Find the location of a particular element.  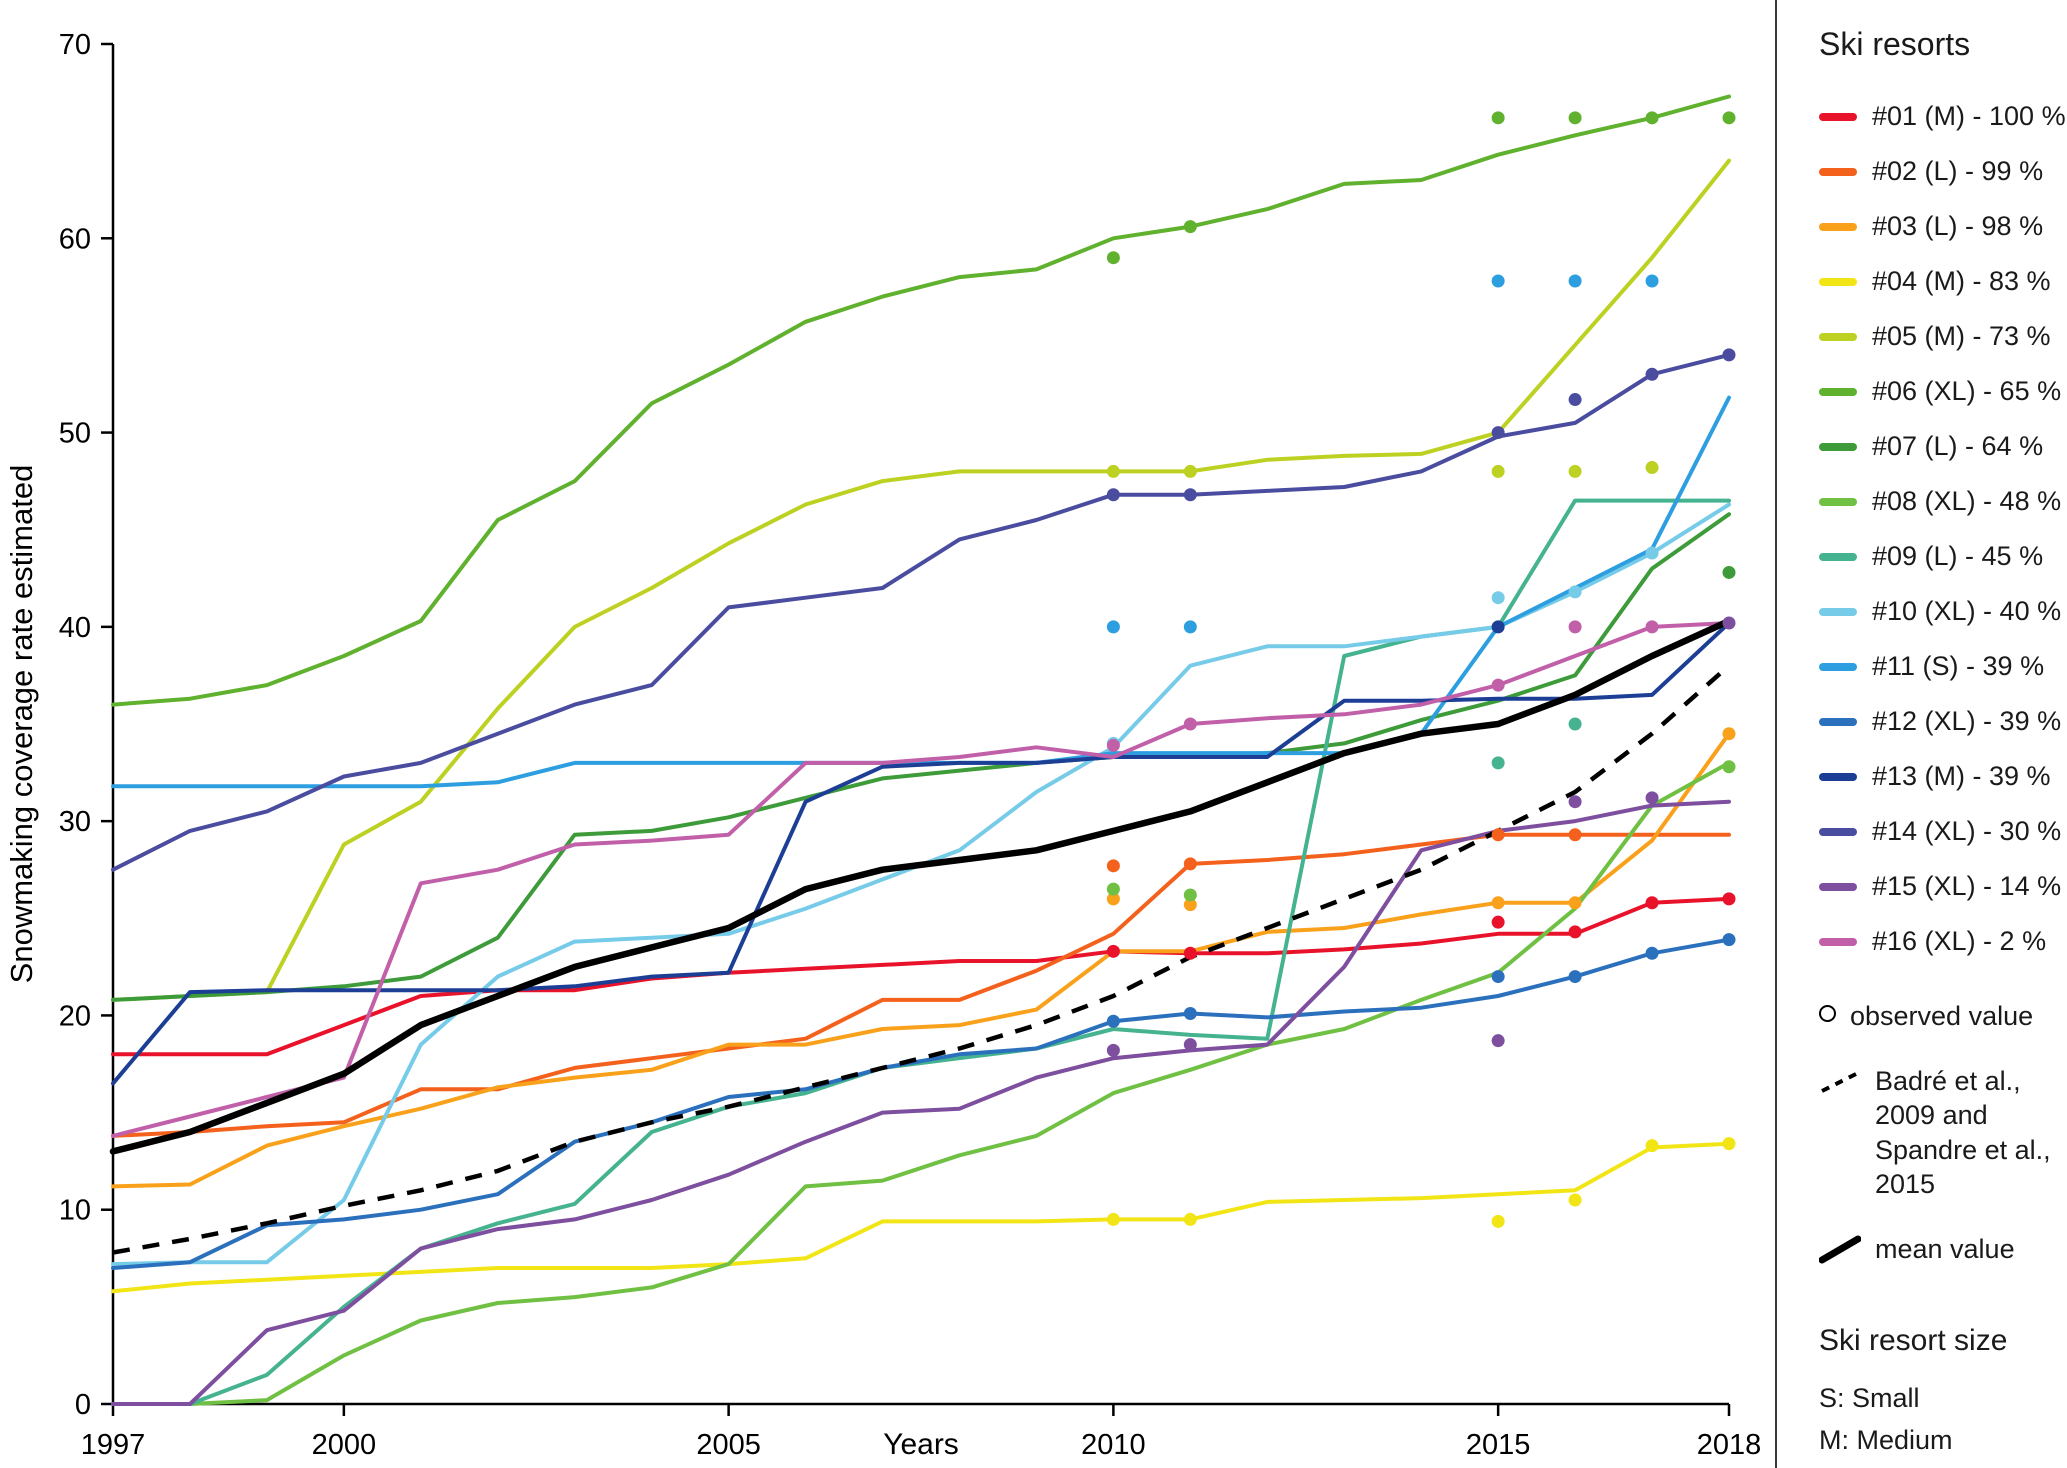

y-tick-label: 0 is located at coordinates (83, 1405).